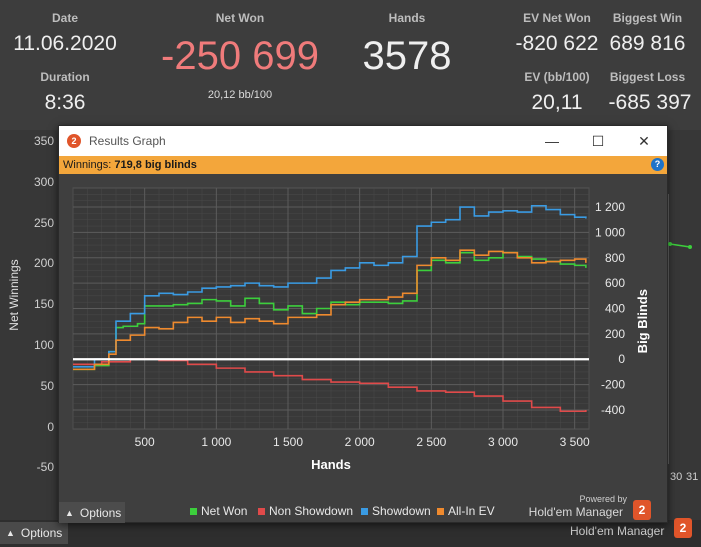 The width and height of the screenshot is (701, 547). I want to click on background-series-fragment, so click(680, 245).